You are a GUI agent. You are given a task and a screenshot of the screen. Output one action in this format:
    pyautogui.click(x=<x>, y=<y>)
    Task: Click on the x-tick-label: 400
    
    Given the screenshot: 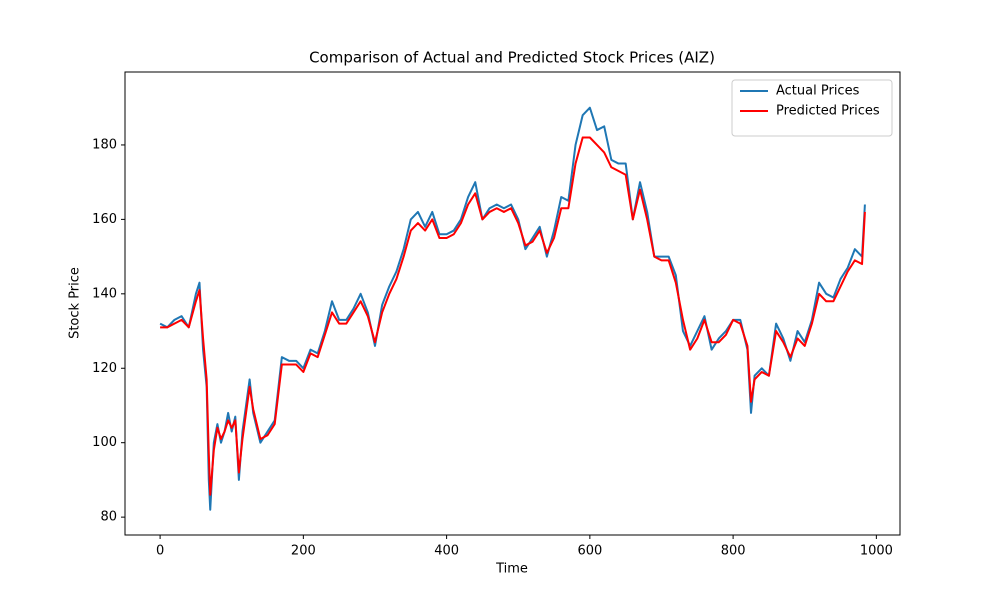 What is the action you would take?
    pyautogui.click(x=446, y=551)
    